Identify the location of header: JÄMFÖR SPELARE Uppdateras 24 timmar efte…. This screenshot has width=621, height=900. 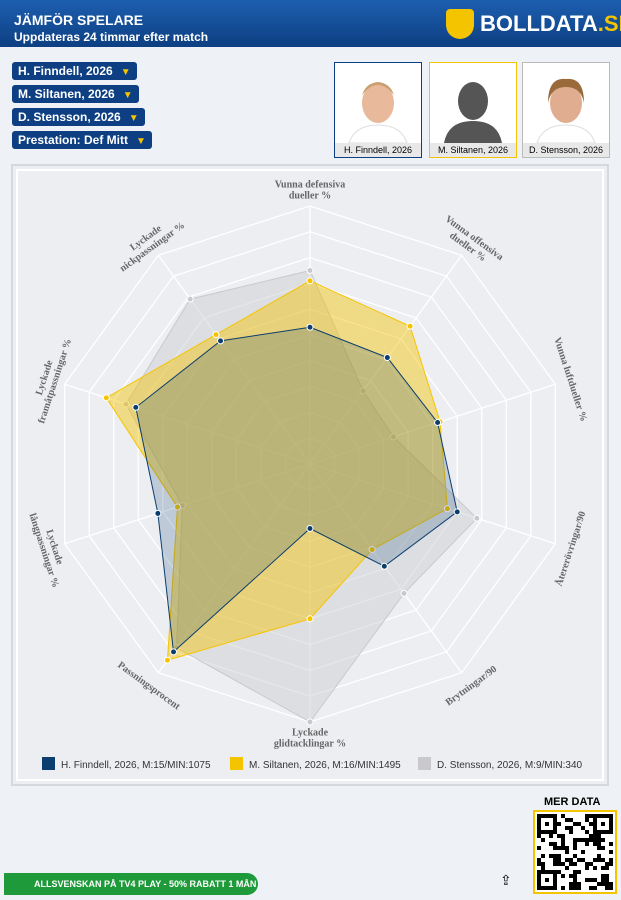
(310, 23).